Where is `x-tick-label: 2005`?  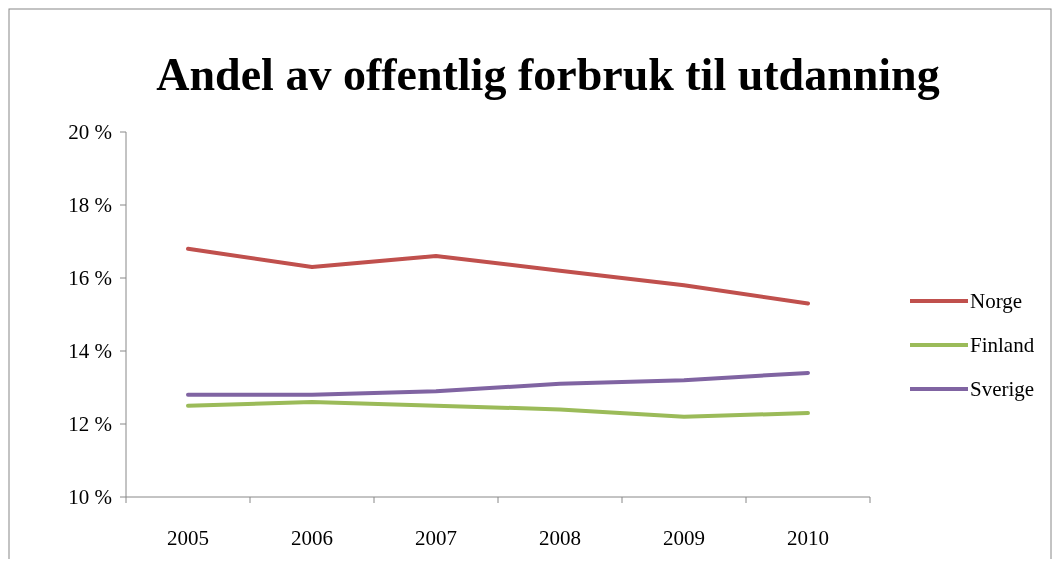
x-tick-label: 2005 is located at coordinates (188, 538).